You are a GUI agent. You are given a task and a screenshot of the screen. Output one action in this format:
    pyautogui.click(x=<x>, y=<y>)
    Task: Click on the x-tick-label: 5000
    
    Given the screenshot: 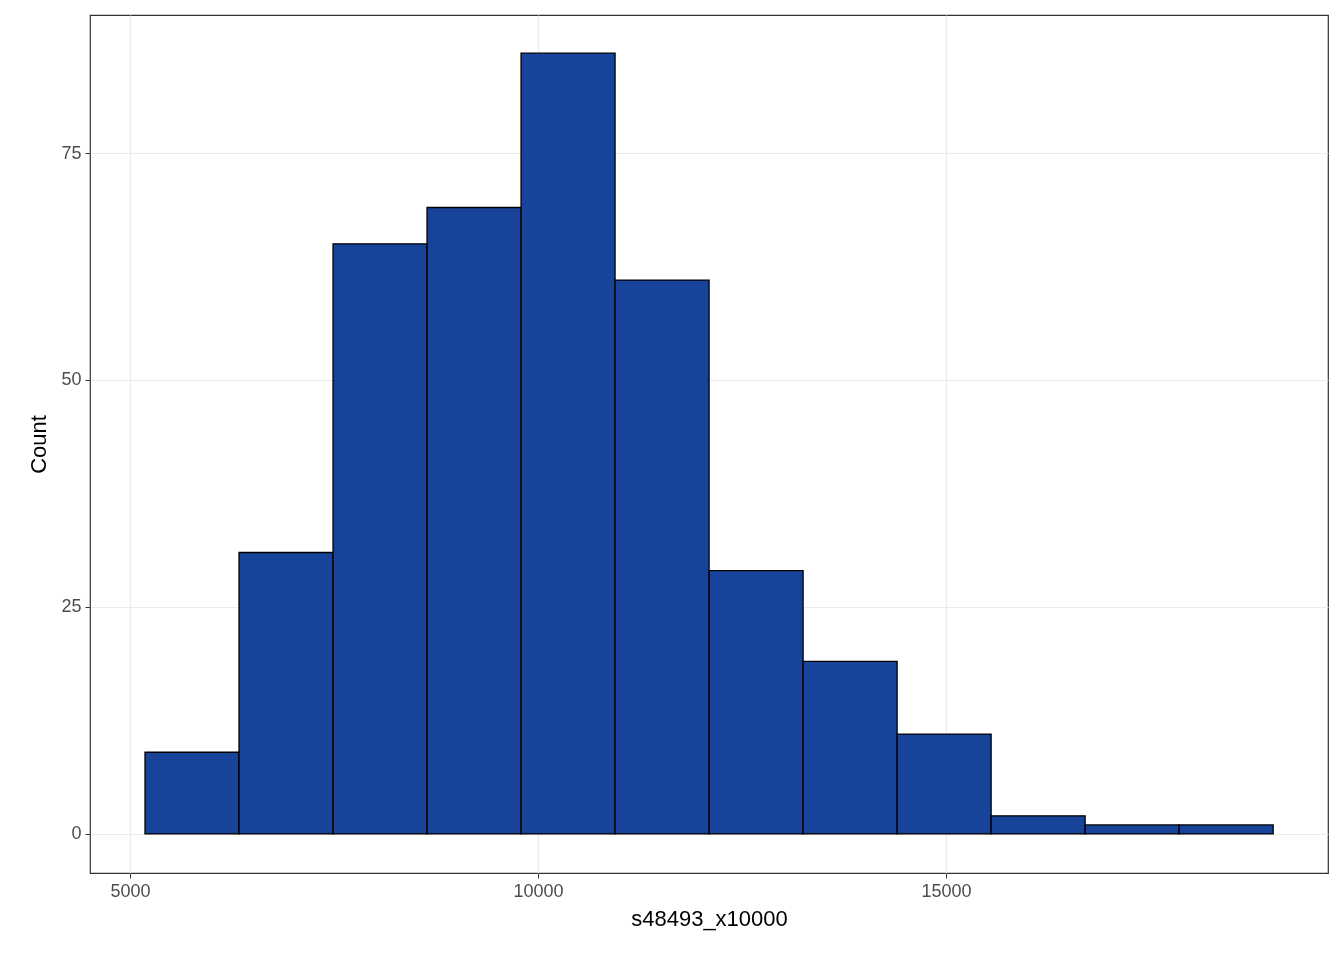 What is the action you would take?
    pyautogui.click(x=130, y=890)
    